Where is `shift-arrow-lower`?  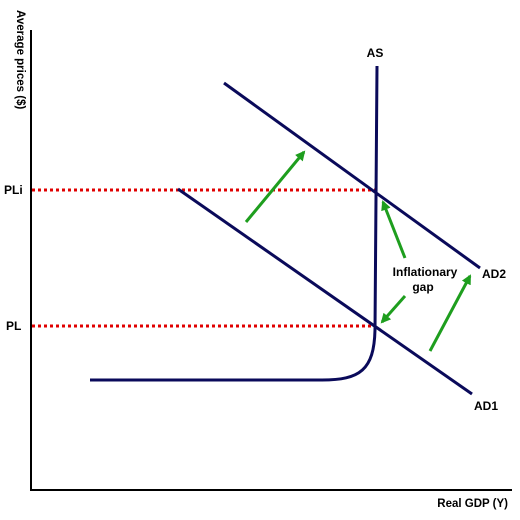
shift-arrow-lower is located at coordinates (450, 313).